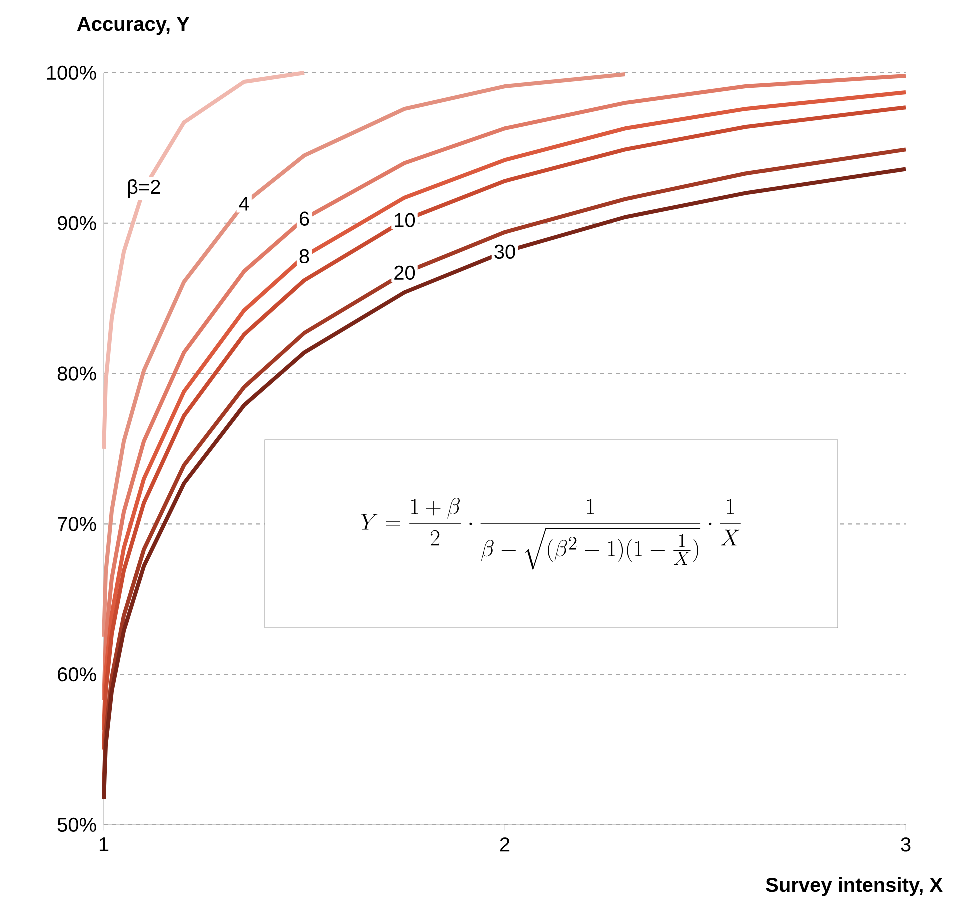 Image resolution: width=954 pixels, height=902 pixels. Describe the element at coordinates (405, 273) in the screenshot. I see `series-label: 20` at that location.